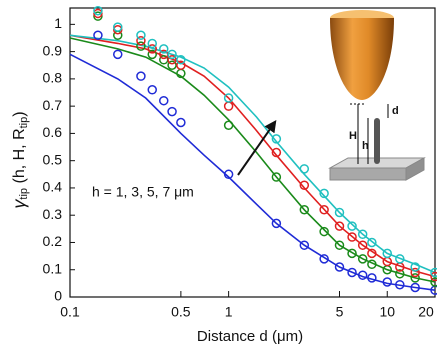 The image size is (437, 352). Describe the element at coordinates (53, 268) in the screenshot. I see `y-tick-label: 0.1` at that location.